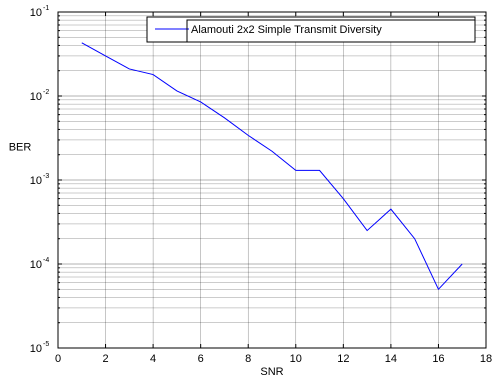  Describe the element at coordinates (201, 359) in the screenshot. I see `x-tick-label: 6` at that location.